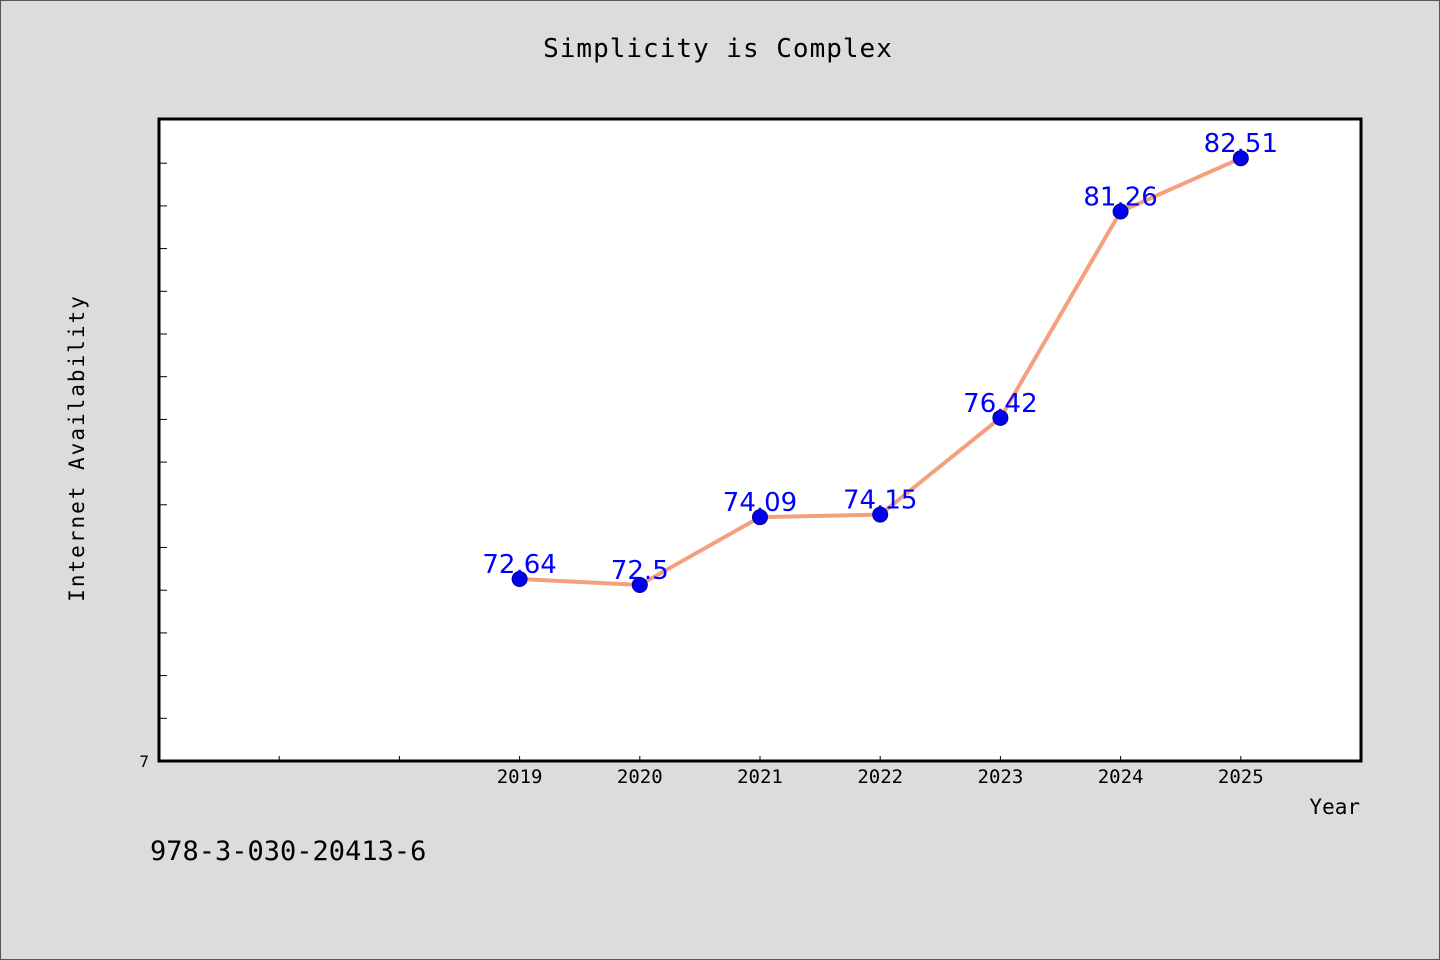 This screenshot has height=960, width=1440. I want to click on x-tick-label: 2022, so click(880, 777).